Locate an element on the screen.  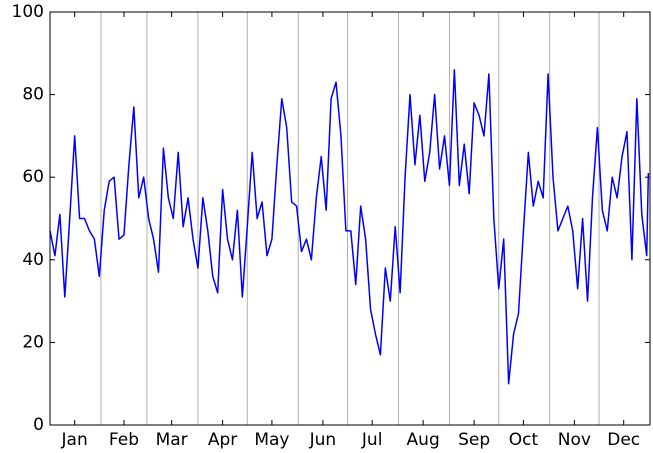
x-tick-label: Jun is located at coordinates (323, 440).